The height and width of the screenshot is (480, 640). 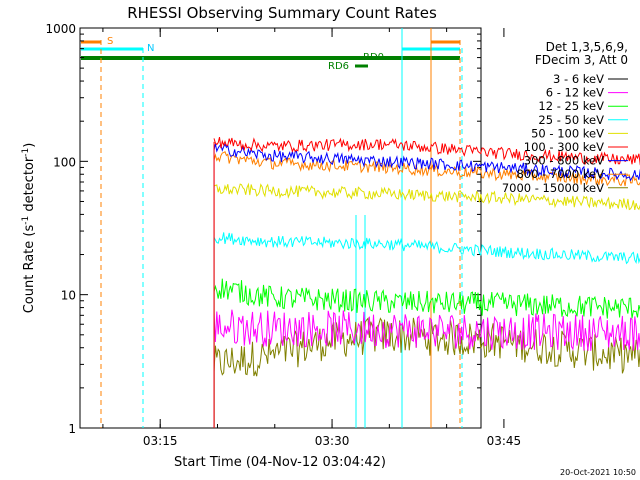 What do you see at coordinates (581, 60) in the screenshot?
I see `legend-header-line2: FDecim 3, Att 0` at bounding box center [581, 60].